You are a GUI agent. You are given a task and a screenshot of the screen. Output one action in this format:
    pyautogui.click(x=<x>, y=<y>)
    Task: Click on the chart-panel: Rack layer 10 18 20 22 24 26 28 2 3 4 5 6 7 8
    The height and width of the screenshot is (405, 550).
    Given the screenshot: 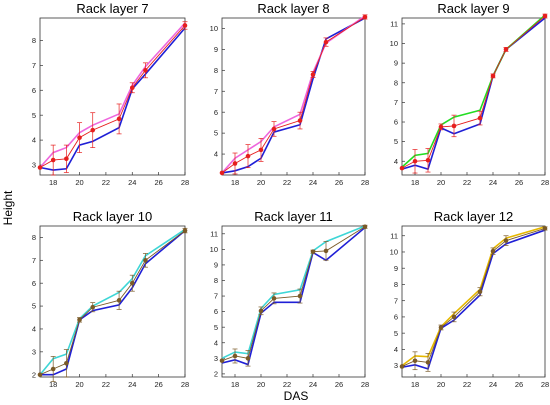 What is the action you would take?
    pyautogui.click(x=110, y=299)
    